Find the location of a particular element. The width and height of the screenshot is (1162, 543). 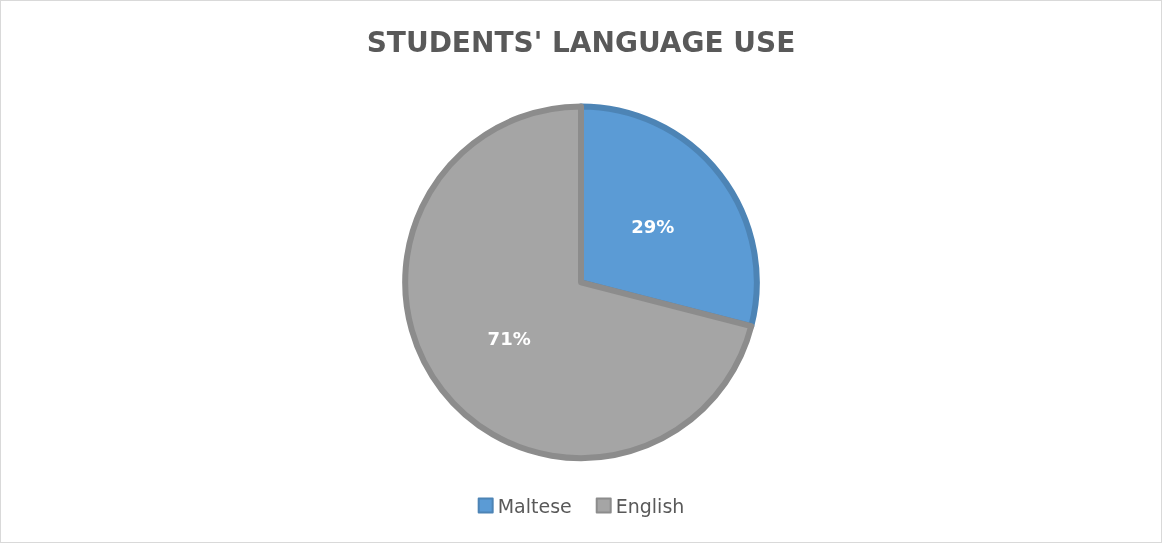

data-label: 29% is located at coordinates (653, 227).